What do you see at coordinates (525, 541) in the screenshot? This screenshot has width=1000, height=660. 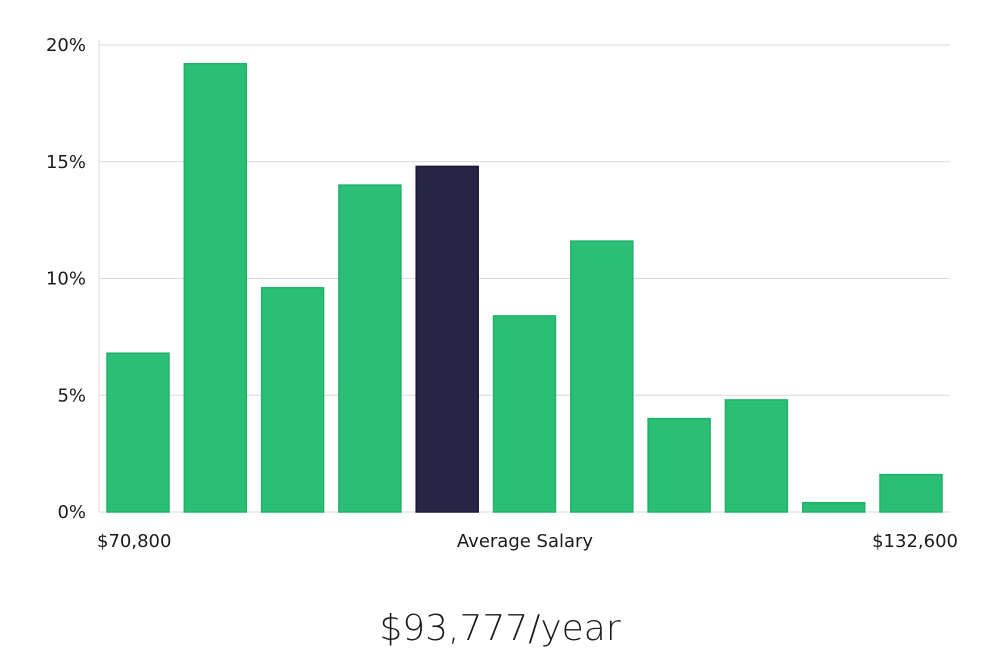 I see `x-axis-title: Average Salary` at bounding box center [525, 541].